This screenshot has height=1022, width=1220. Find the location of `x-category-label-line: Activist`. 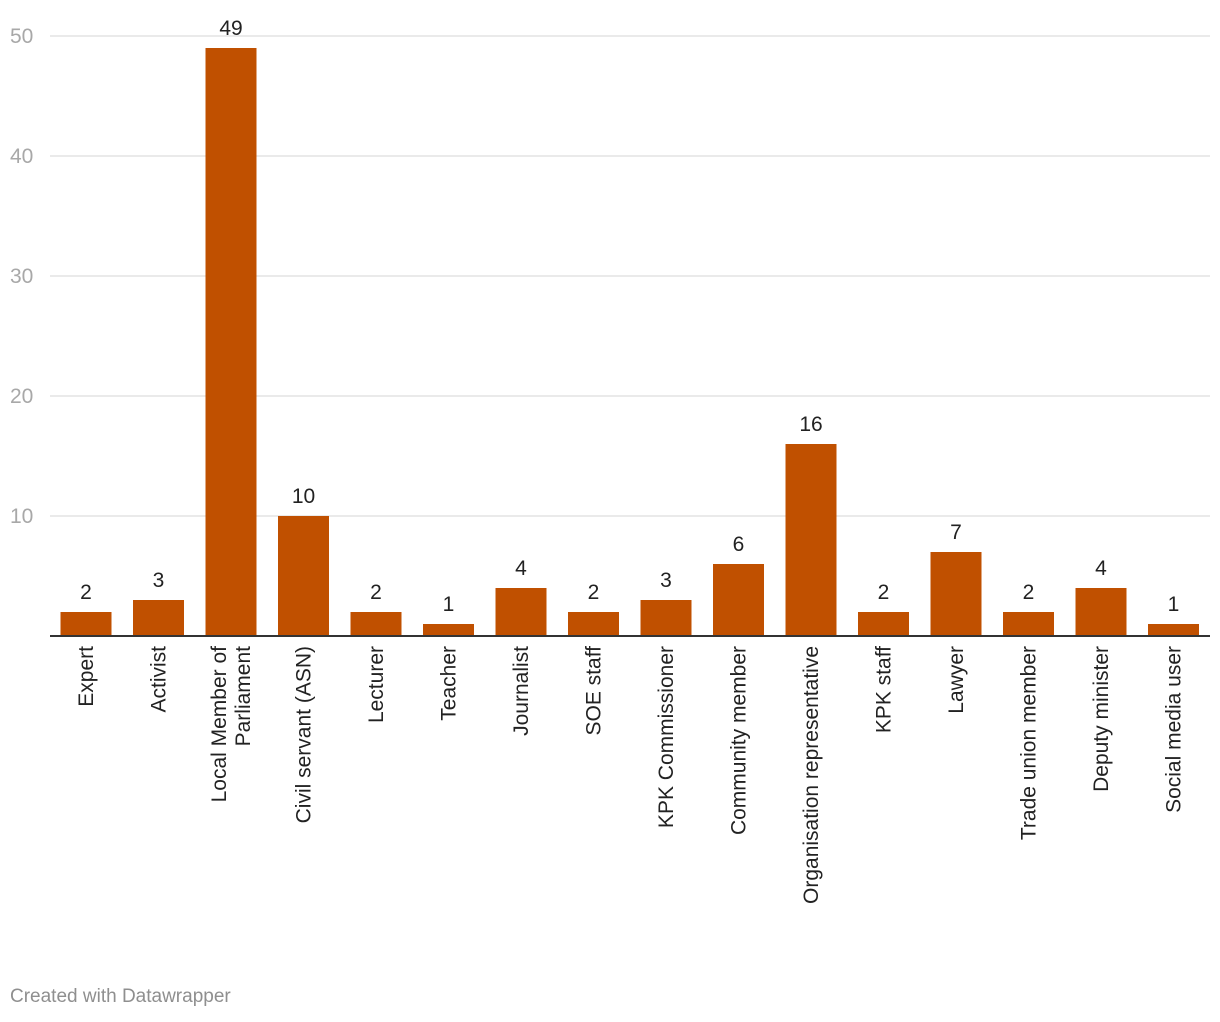

x-category-label-line: Activist is located at coordinates (159, 679).